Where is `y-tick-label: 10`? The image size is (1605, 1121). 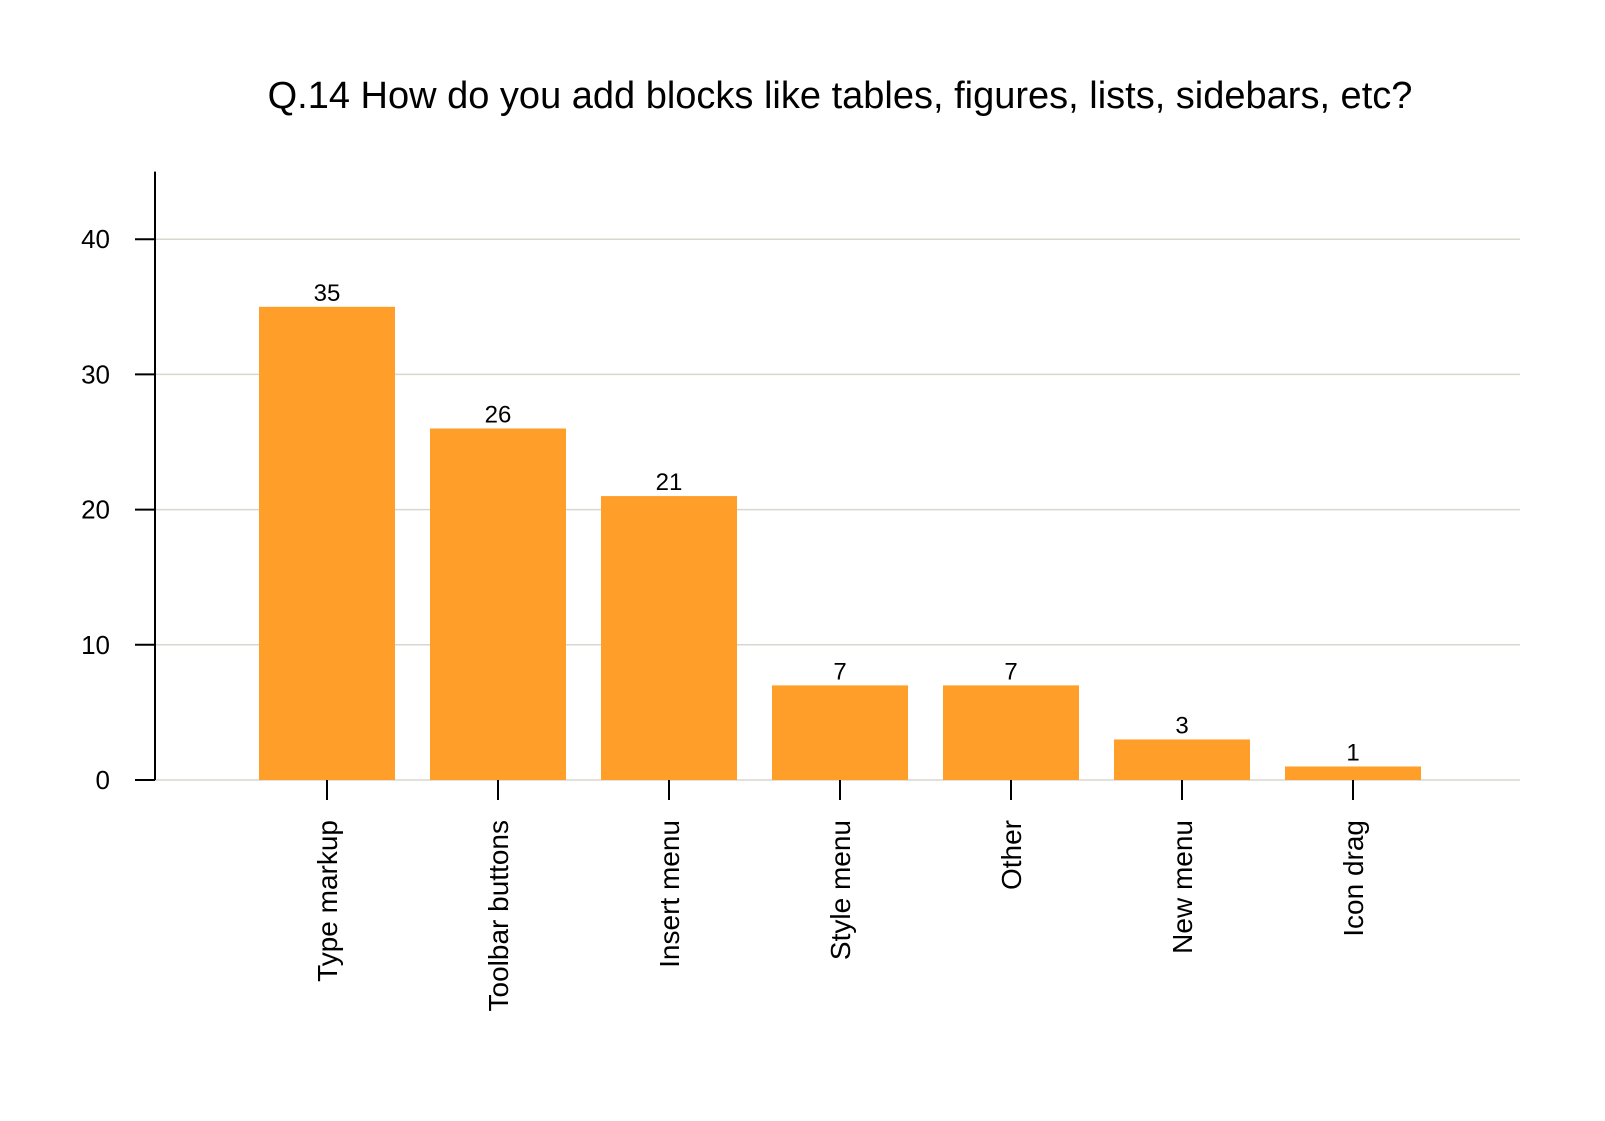 y-tick-label: 10 is located at coordinates (95, 645).